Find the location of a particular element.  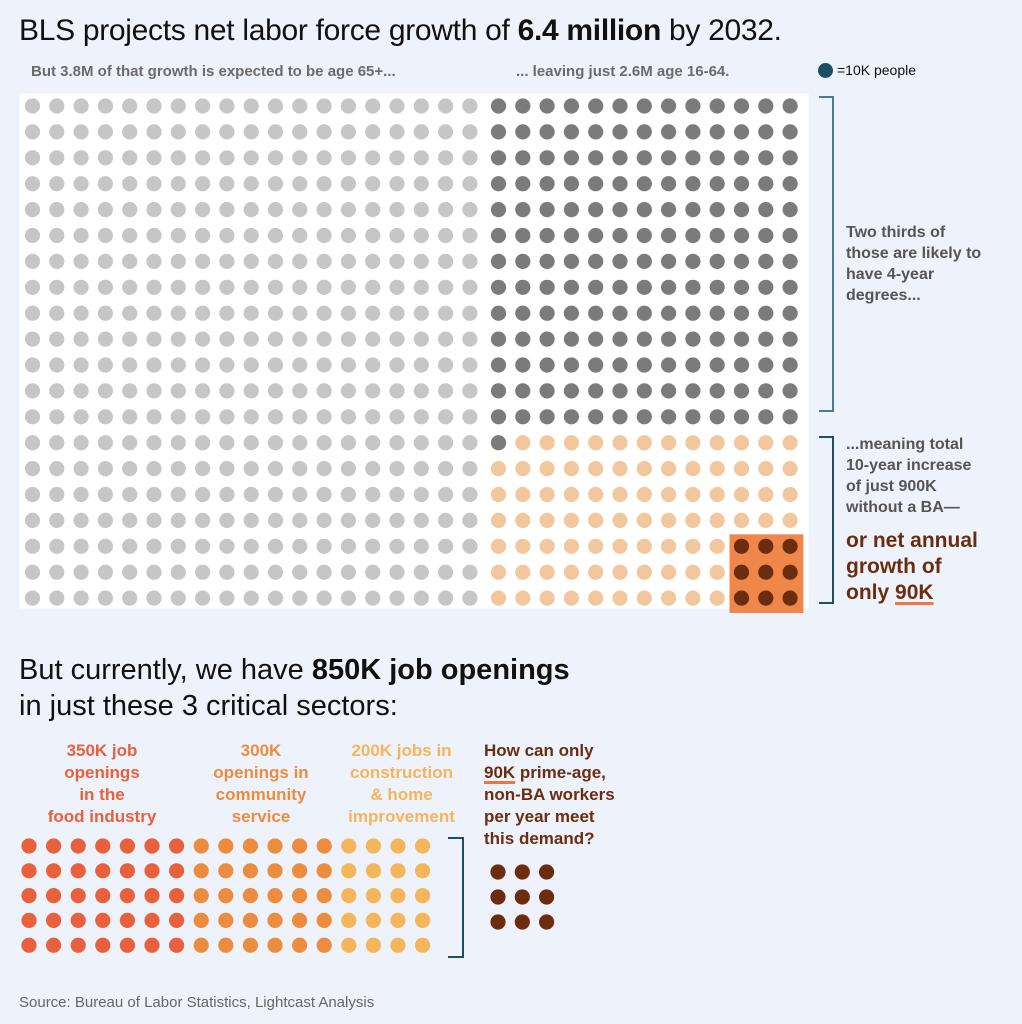

note-meaning-line: without a BA— is located at coordinates (903, 507).